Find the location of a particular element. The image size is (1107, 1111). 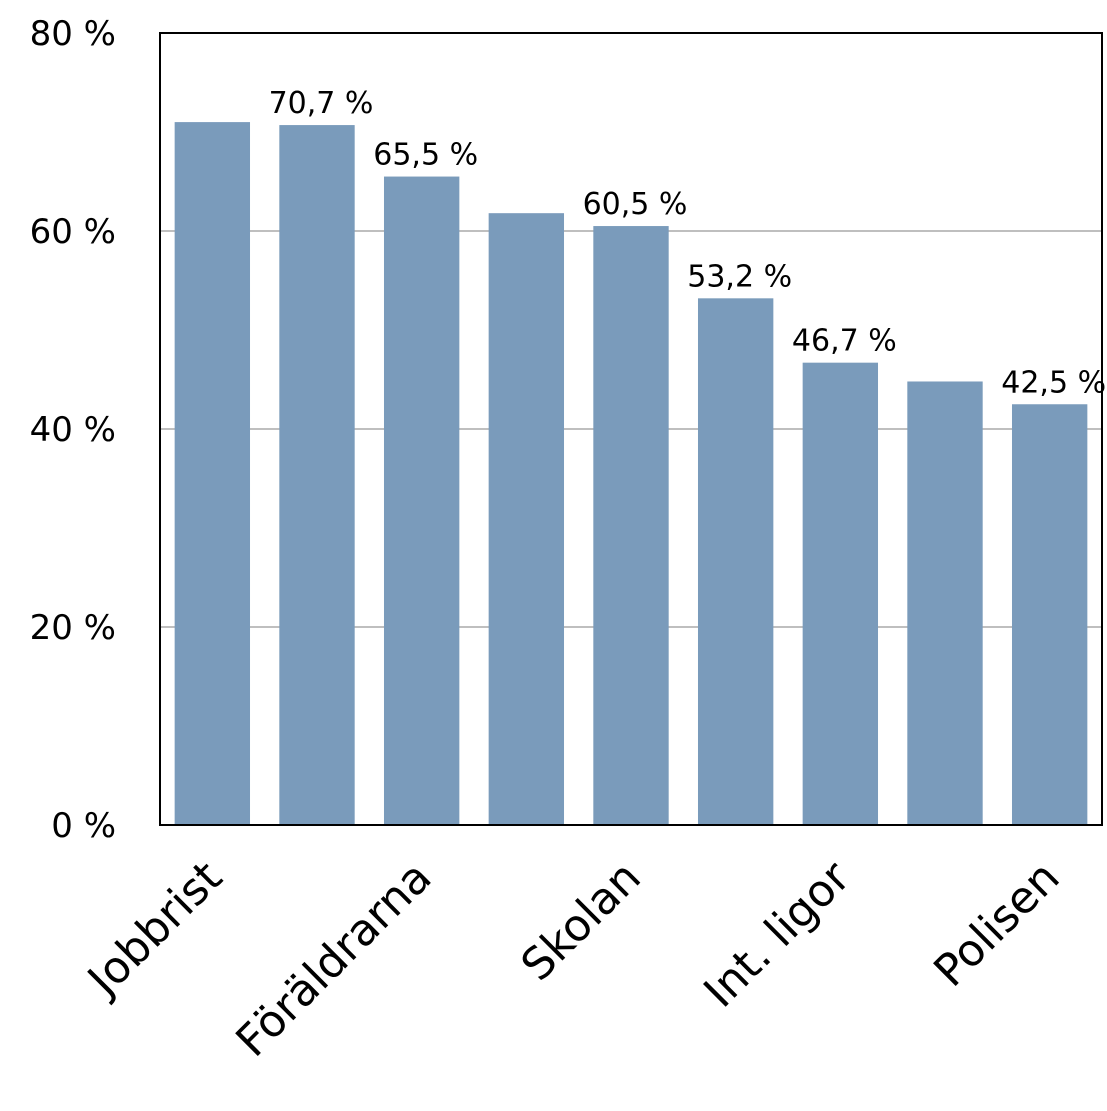

y-tick-label: 40 % is located at coordinates (73, 430).